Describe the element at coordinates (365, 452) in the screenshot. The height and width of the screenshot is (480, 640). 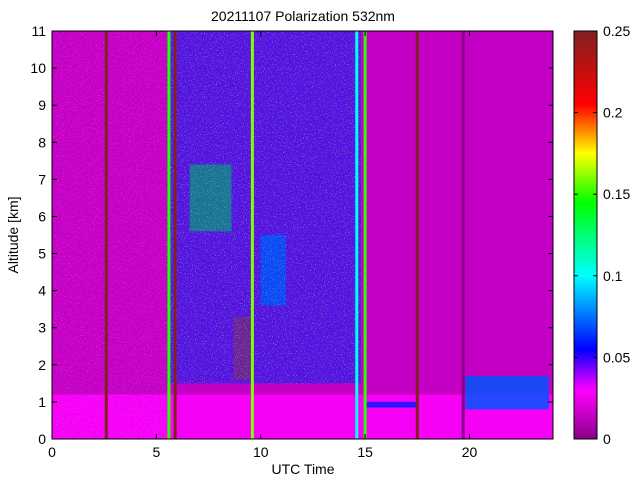
I see `x-tick-label: 15` at that location.